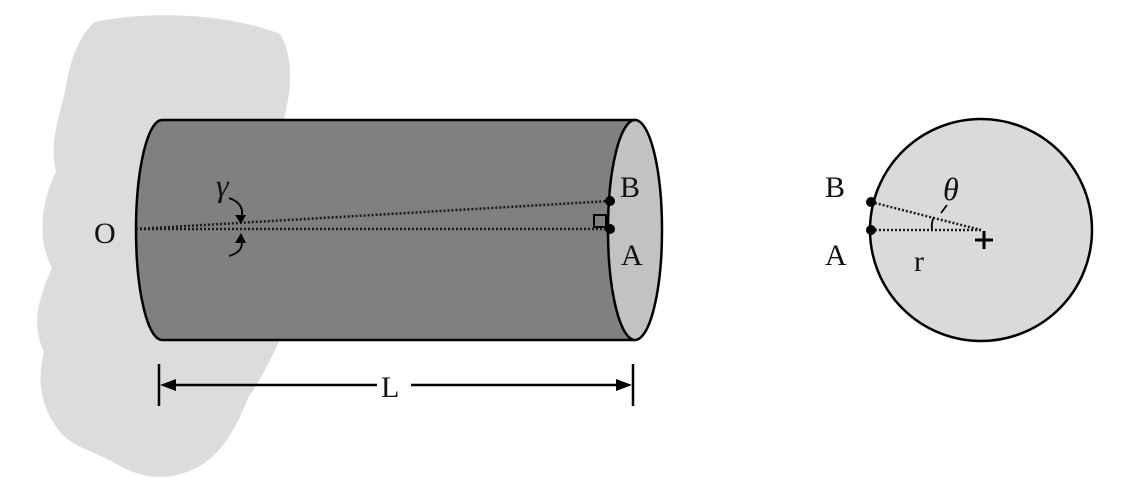 This screenshot has width=1130, height=500. Describe the element at coordinates (600, 221) in the screenshot. I see `right-angle-square-icon` at that location.